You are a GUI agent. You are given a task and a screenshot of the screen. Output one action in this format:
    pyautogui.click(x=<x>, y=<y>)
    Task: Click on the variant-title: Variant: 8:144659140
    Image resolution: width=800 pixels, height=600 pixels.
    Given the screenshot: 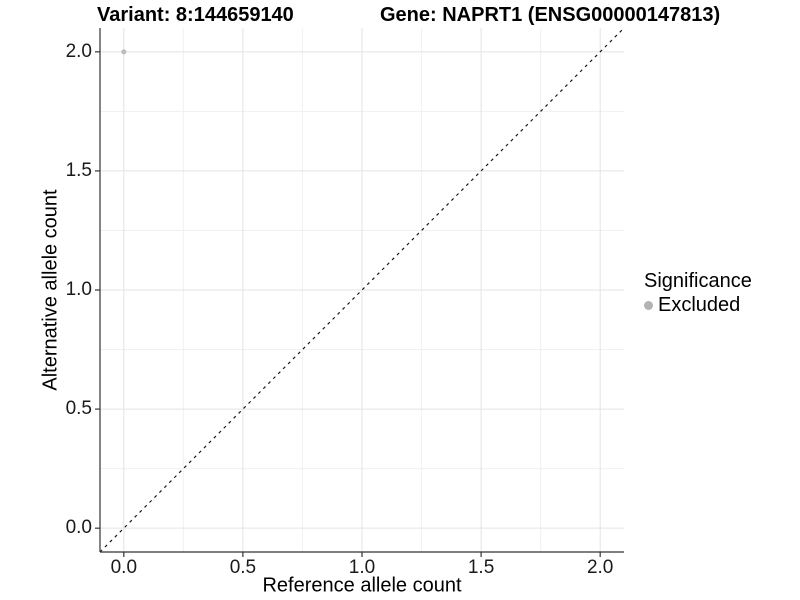 What is the action you would take?
    pyautogui.click(x=195, y=15)
    